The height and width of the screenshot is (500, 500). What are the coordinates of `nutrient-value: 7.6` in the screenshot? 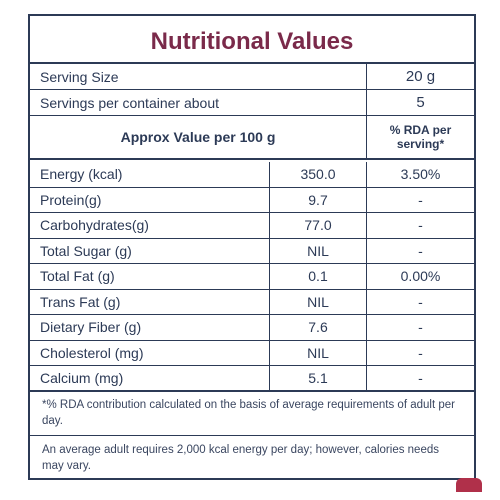 It's located at (318, 327).